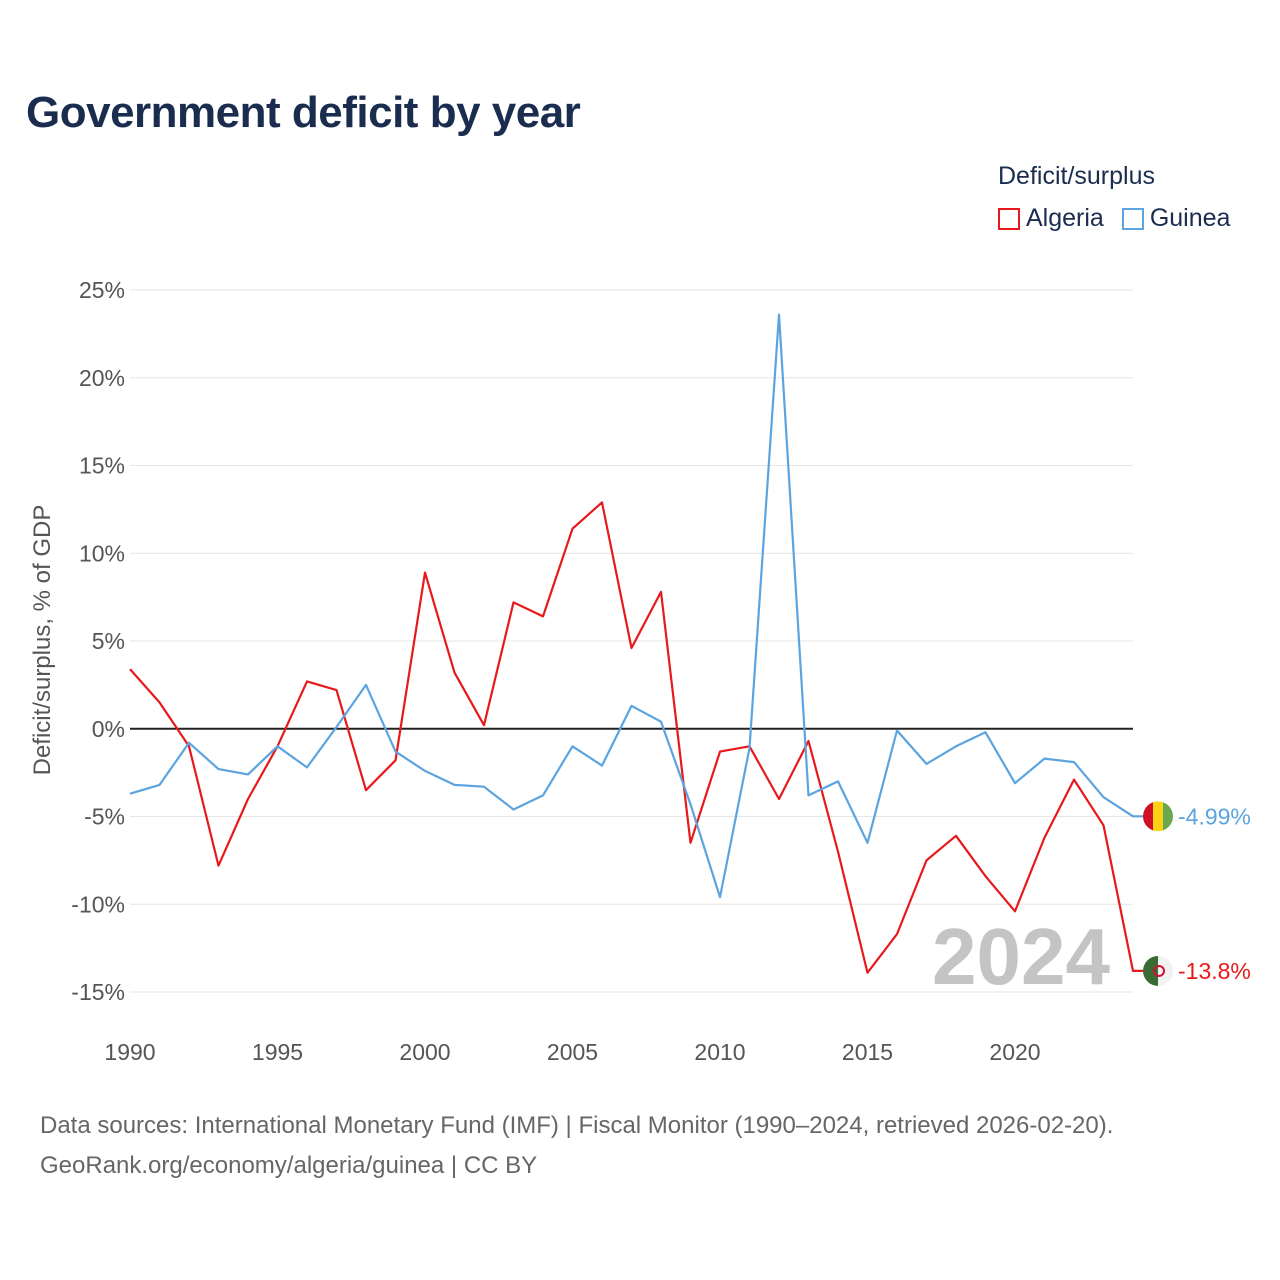 This screenshot has height=1280, width=1280. I want to click on y-tick-label: 5%, so click(108, 641).